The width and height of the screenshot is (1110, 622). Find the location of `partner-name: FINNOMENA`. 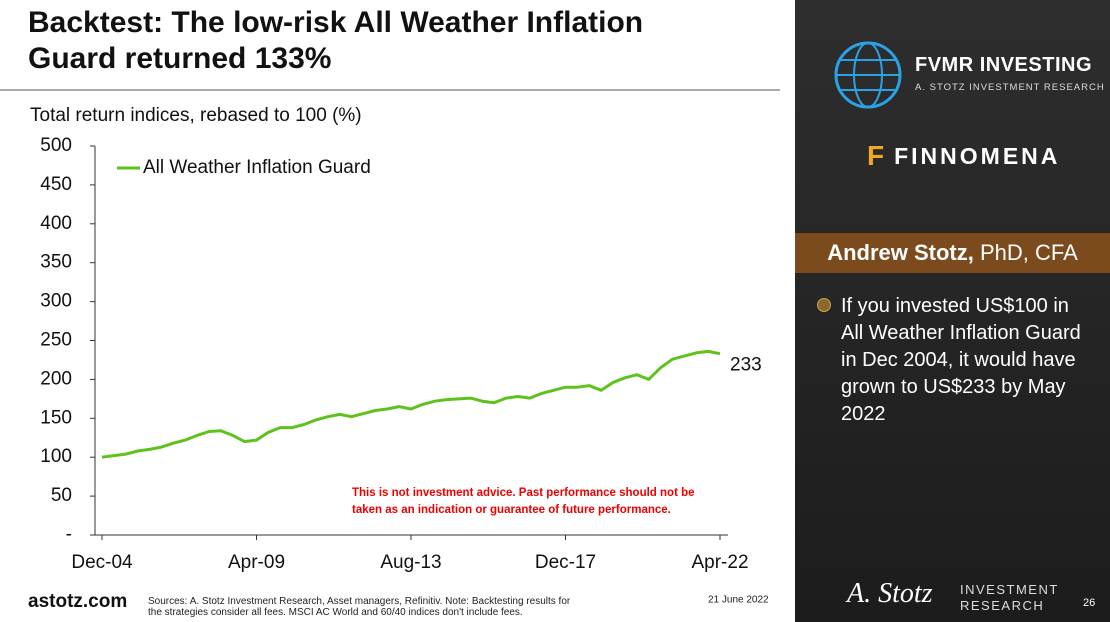

partner-name: FINNOMENA is located at coordinates (977, 155).